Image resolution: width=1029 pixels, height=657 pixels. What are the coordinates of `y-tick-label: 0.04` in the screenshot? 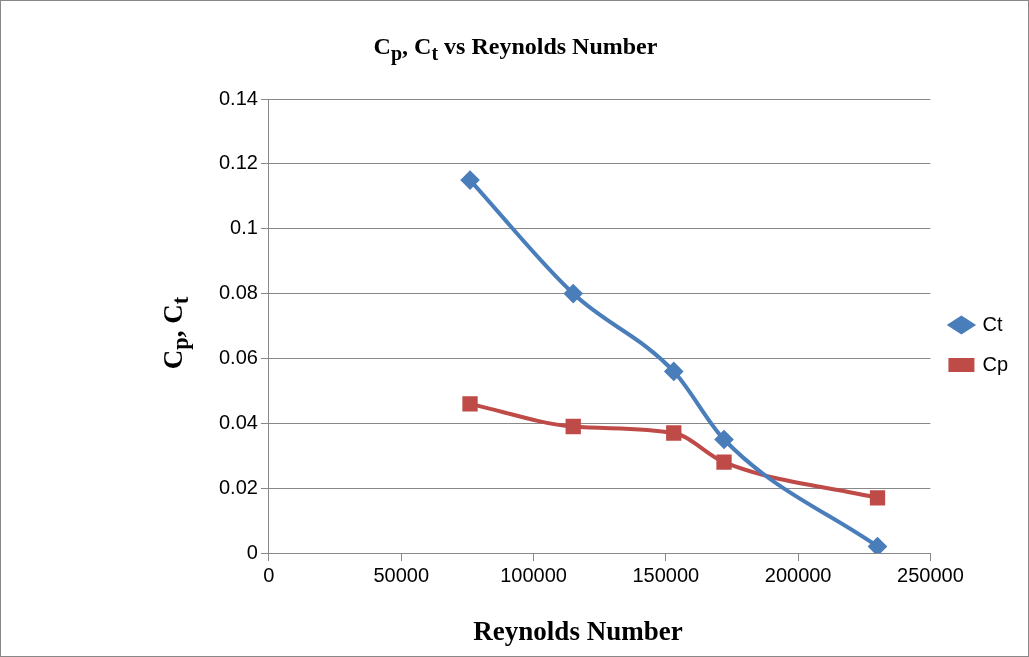 It's located at (238, 421).